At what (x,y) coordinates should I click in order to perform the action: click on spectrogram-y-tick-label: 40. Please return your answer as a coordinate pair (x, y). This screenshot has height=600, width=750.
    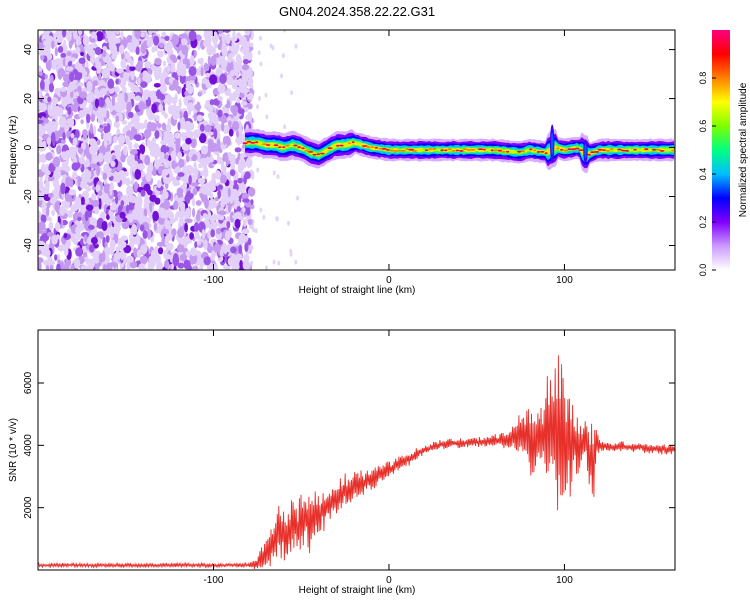
    Looking at the image, I should click on (28, 50).